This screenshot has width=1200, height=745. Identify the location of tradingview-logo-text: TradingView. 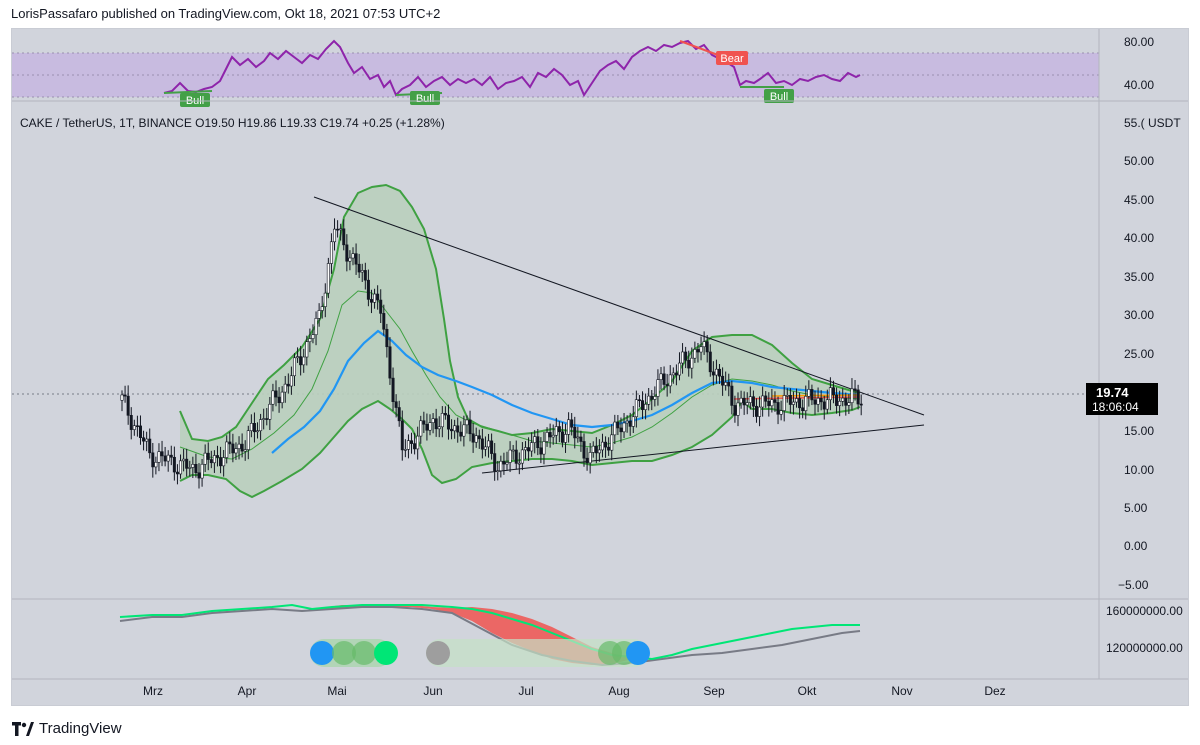
(80, 728).